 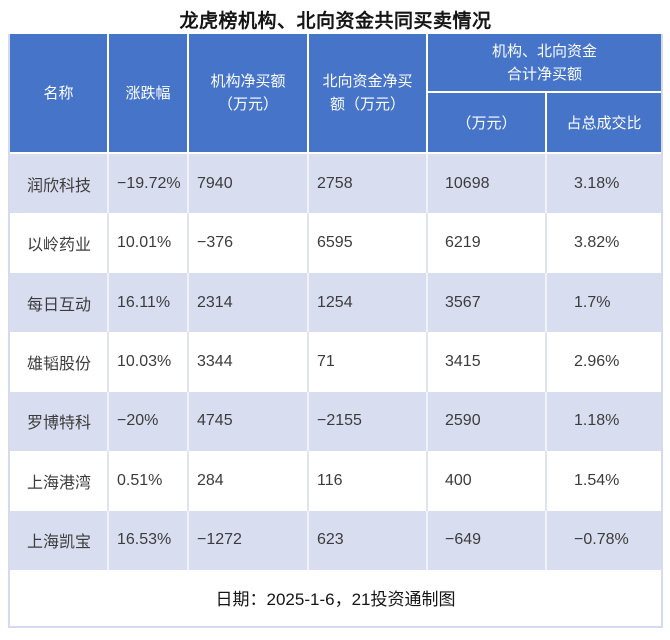 What do you see at coordinates (366, 481) in the screenshot?
I see `cell-north-net-buy: 116` at bounding box center [366, 481].